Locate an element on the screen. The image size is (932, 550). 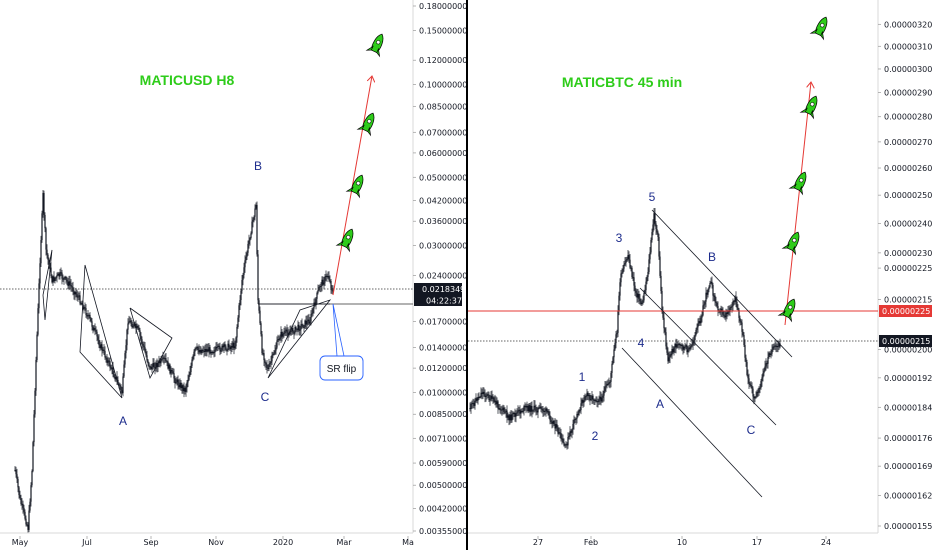
x-tick-label: Sep is located at coordinates (150, 542).